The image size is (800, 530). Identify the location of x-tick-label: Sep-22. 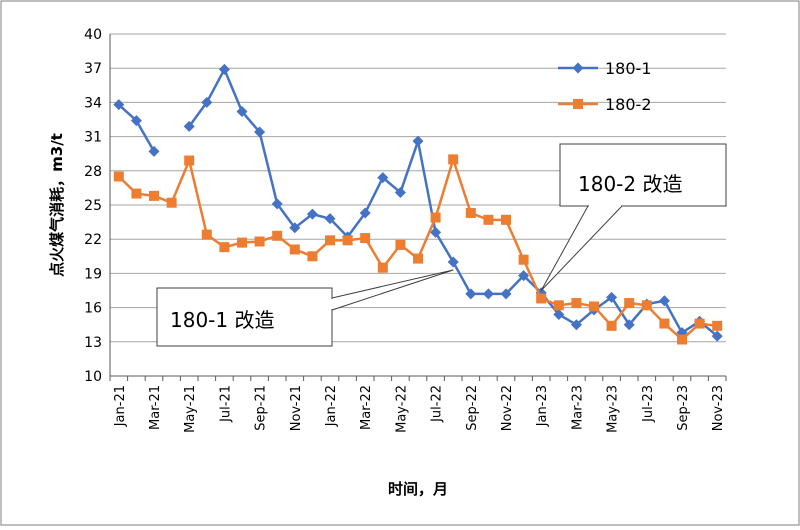
(472, 408).